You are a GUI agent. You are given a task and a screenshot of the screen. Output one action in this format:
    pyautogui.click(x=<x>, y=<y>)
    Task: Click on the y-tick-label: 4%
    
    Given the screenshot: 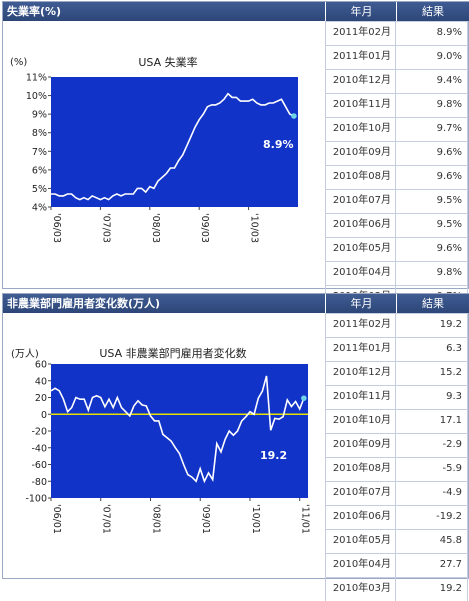 What is the action you would take?
    pyautogui.click(x=39, y=208)
    